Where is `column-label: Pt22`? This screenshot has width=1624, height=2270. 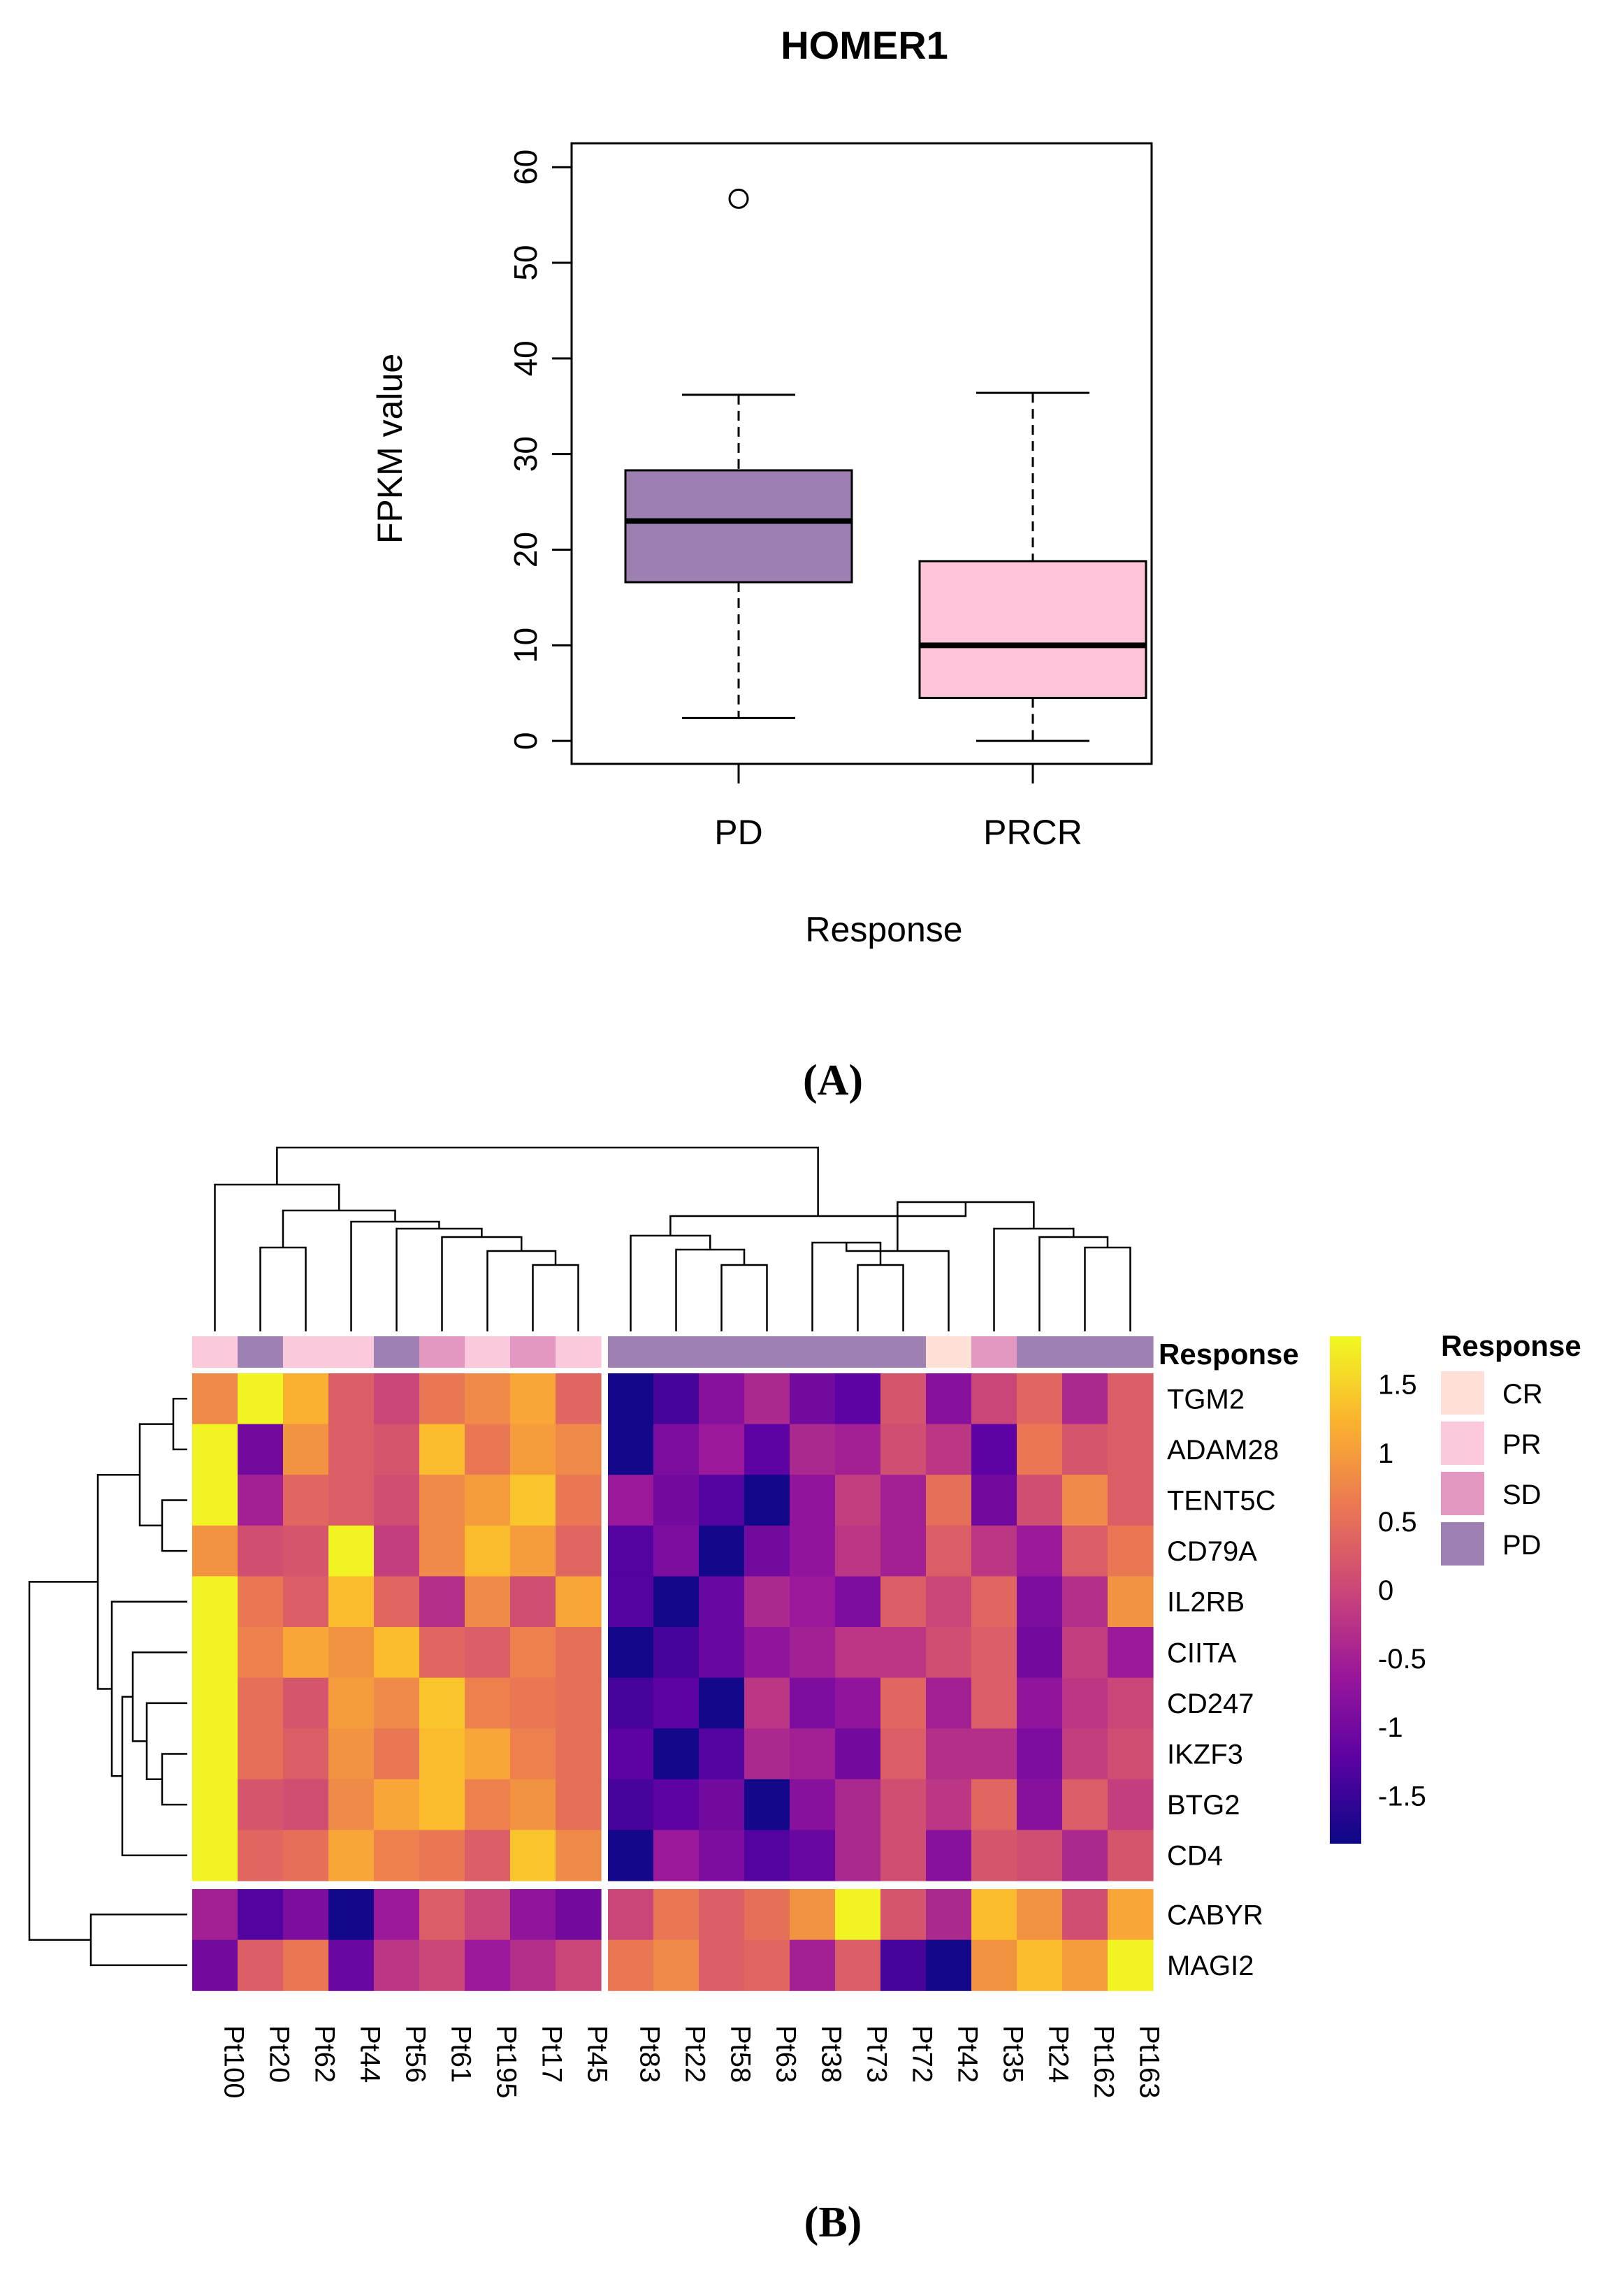
column-label: Pt22 is located at coordinates (695, 2054).